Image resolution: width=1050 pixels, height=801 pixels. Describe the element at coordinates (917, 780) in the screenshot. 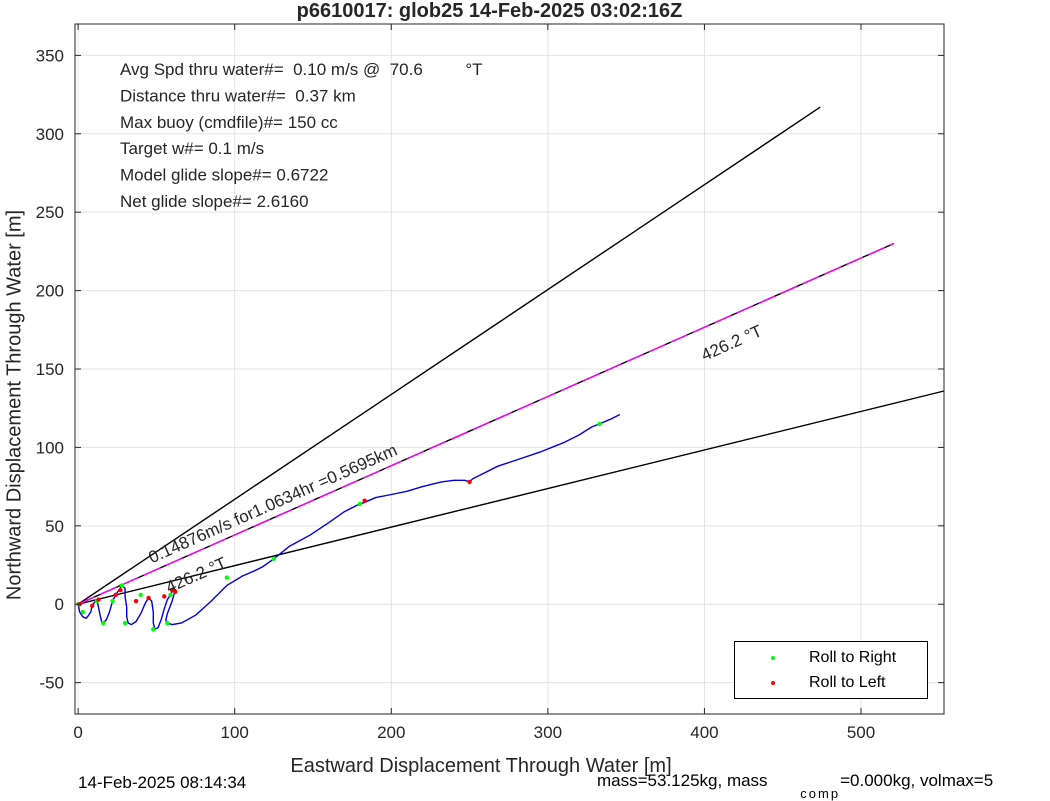

I see `footer-mass-tail: =0.000kg, volmax=5` at that location.